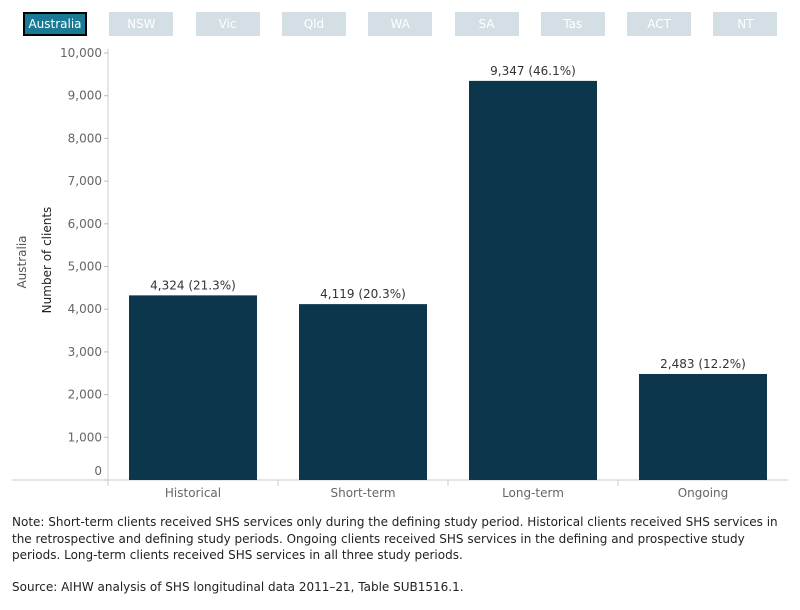 The image size is (800, 610). Describe the element at coordinates (193, 493) in the screenshot. I see `x-tick-label: Historical` at that location.